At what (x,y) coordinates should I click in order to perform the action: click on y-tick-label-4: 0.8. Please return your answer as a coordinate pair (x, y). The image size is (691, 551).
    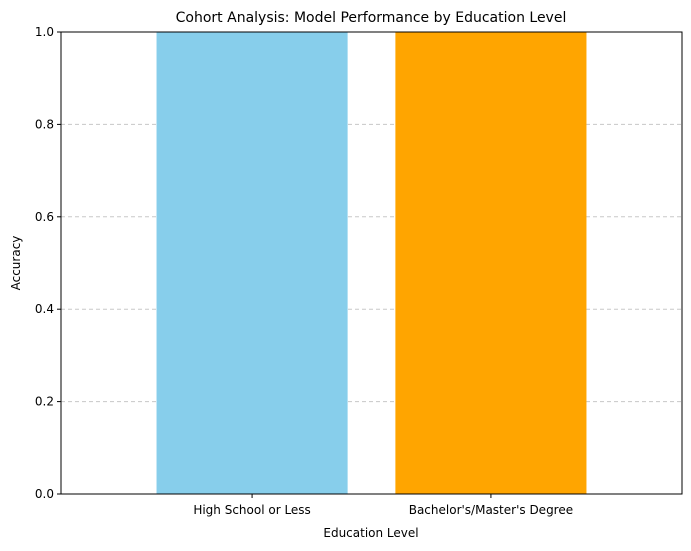
    Looking at the image, I should click on (44, 124).